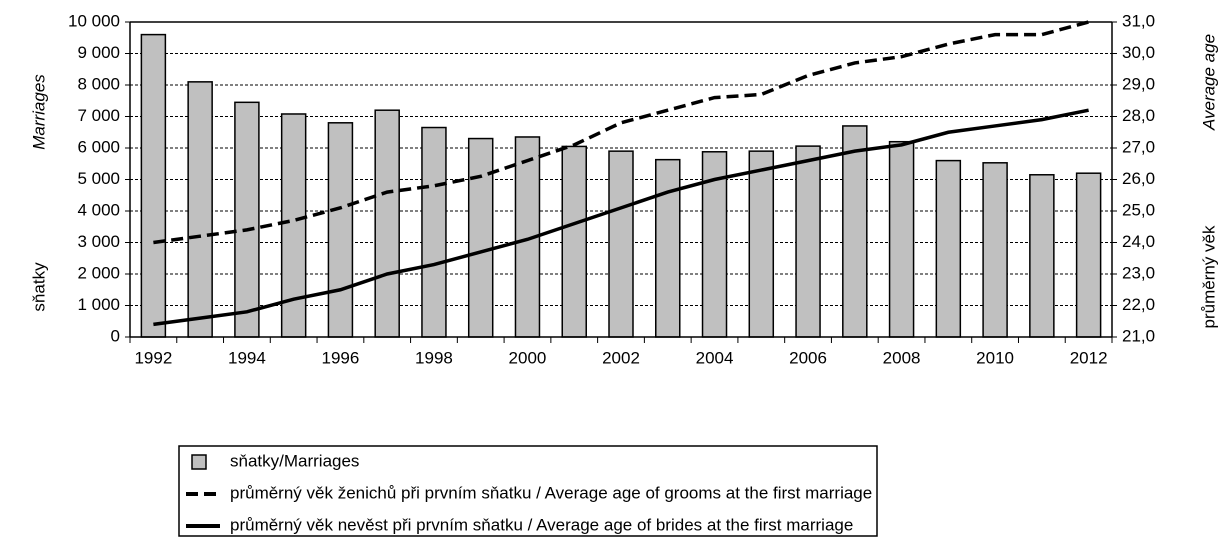 The image size is (1228, 539). I want to click on x-tick-label: 2002, so click(621, 357).